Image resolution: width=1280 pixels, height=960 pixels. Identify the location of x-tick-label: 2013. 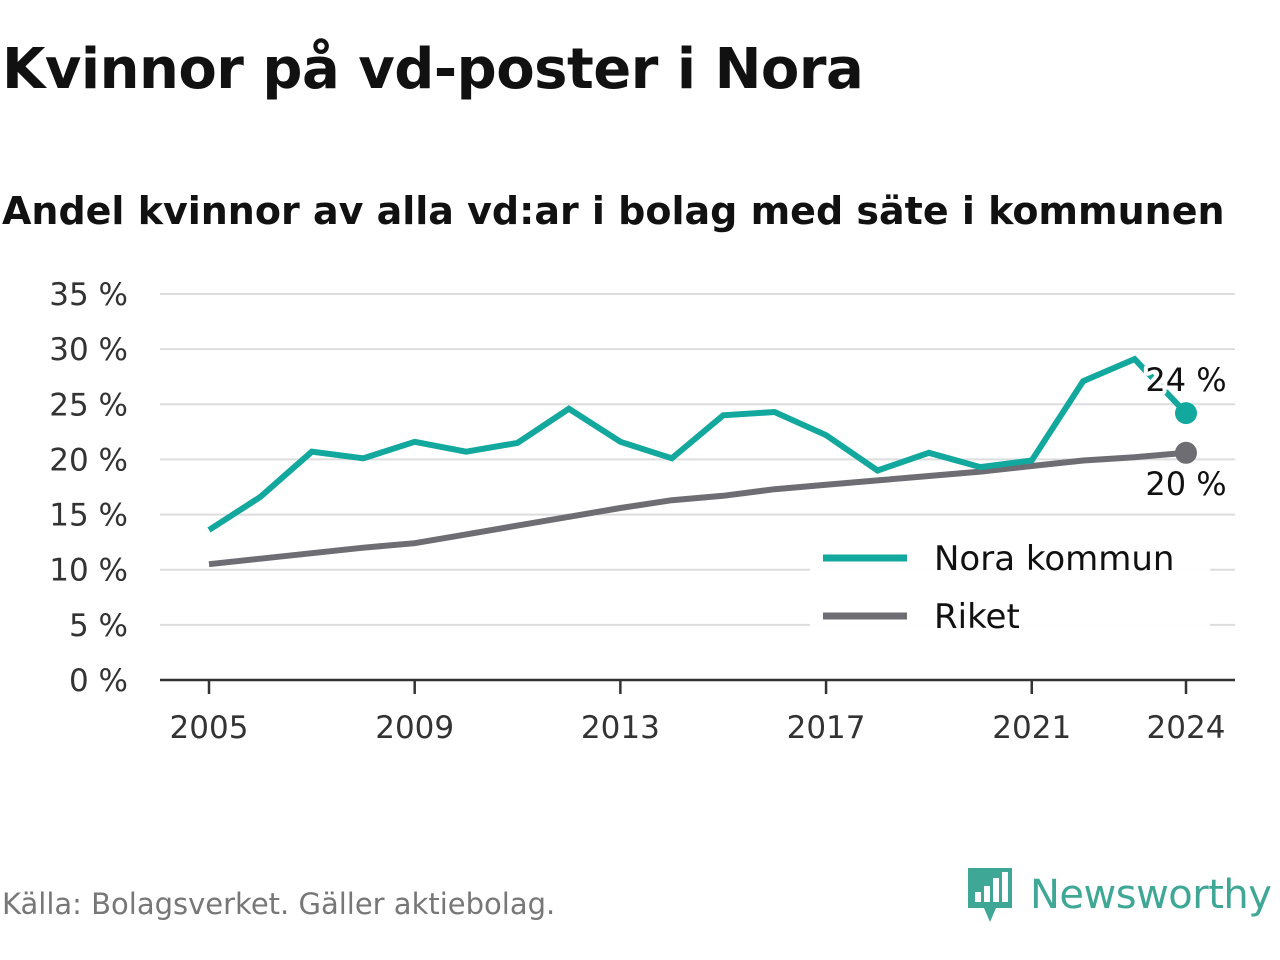
(620, 728).